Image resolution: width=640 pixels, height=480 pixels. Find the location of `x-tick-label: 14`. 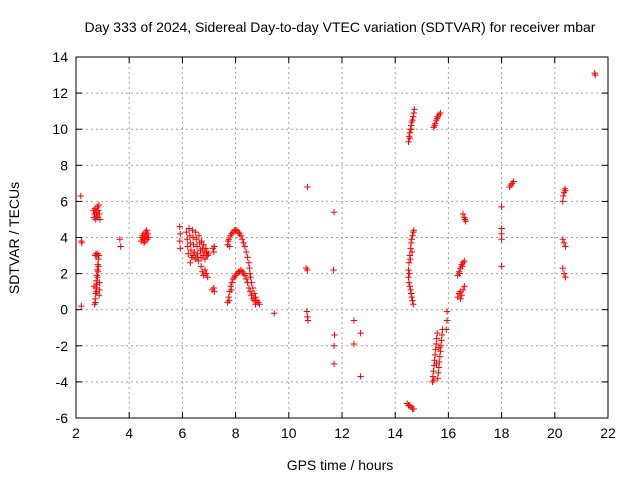

x-tick-label: 14 is located at coordinates (395, 433).